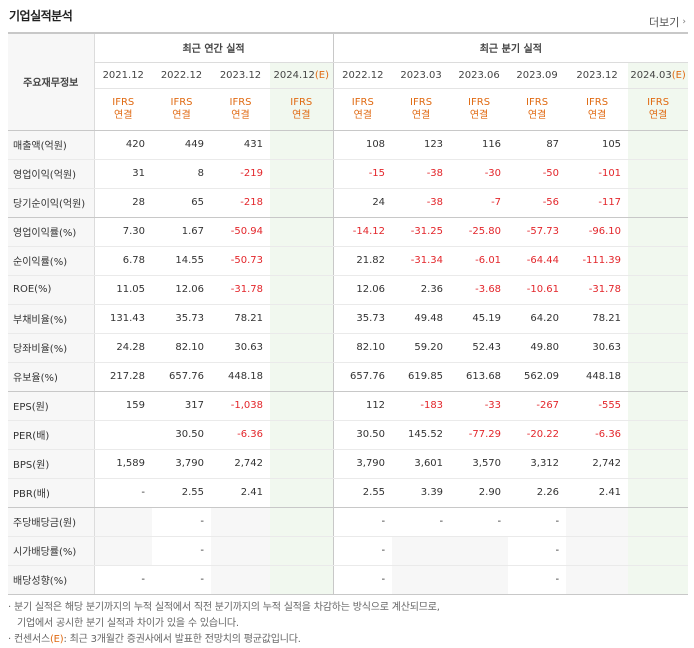 The width and height of the screenshot is (694, 648). What do you see at coordinates (479, 377) in the screenshot?
I see `table-cell: 613.68` at bounding box center [479, 377].